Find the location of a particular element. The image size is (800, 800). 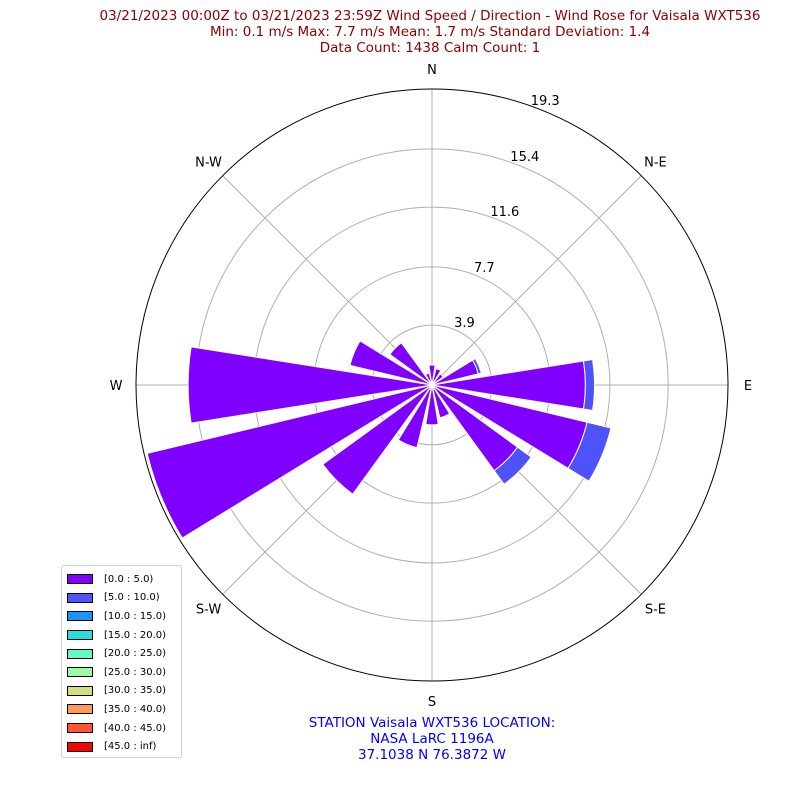

legend-item: [15.0 : 20.0) is located at coordinates (124, 635).